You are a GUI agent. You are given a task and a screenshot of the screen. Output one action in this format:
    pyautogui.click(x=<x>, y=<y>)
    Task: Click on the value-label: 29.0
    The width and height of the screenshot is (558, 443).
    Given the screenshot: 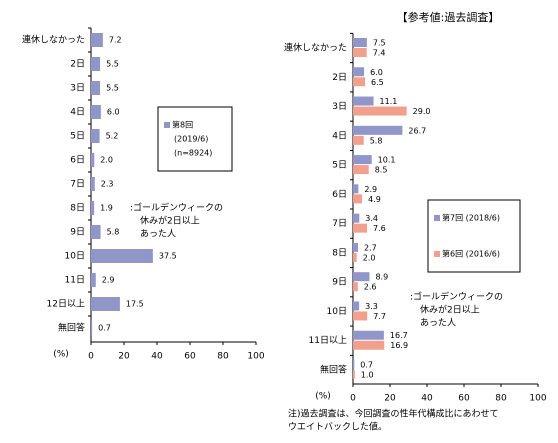 What is the action you would take?
    pyautogui.click(x=422, y=111)
    